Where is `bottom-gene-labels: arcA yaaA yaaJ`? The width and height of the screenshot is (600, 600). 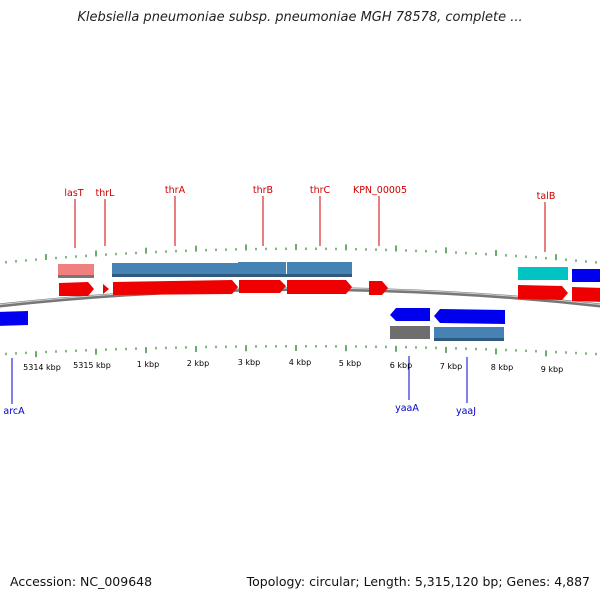
bottom-gene-labels: arcA yaaA yaaJ is located at coordinates (239, 386).